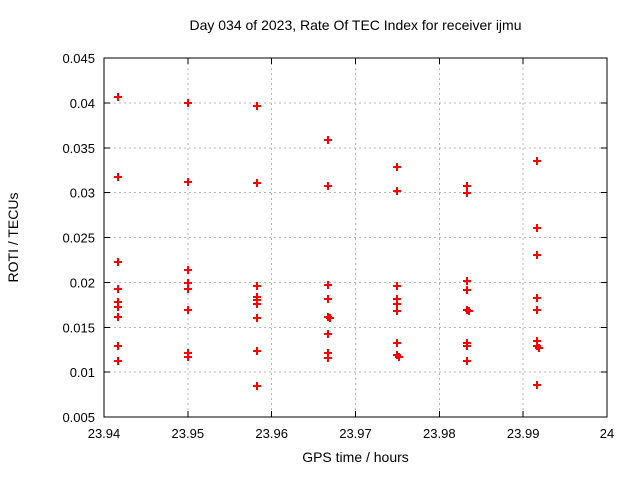 This screenshot has width=640, height=480. Describe the element at coordinates (78, 327) in the screenshot. I see `y-tick-label: 0.015` at that location.